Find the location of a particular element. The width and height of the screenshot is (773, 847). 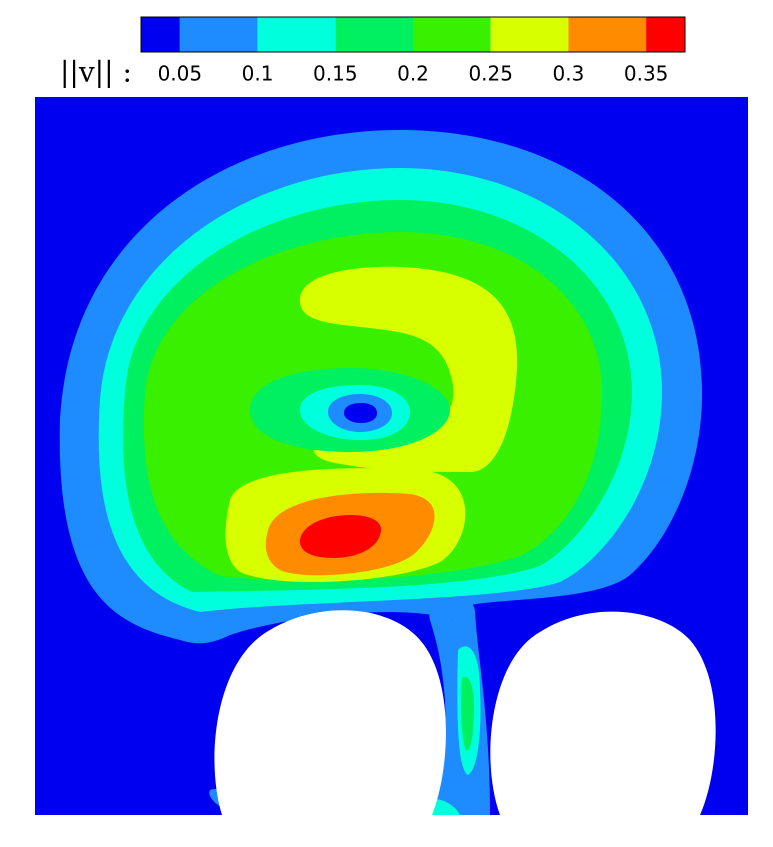

colorbar-frame is located at coordinates (413, 34).